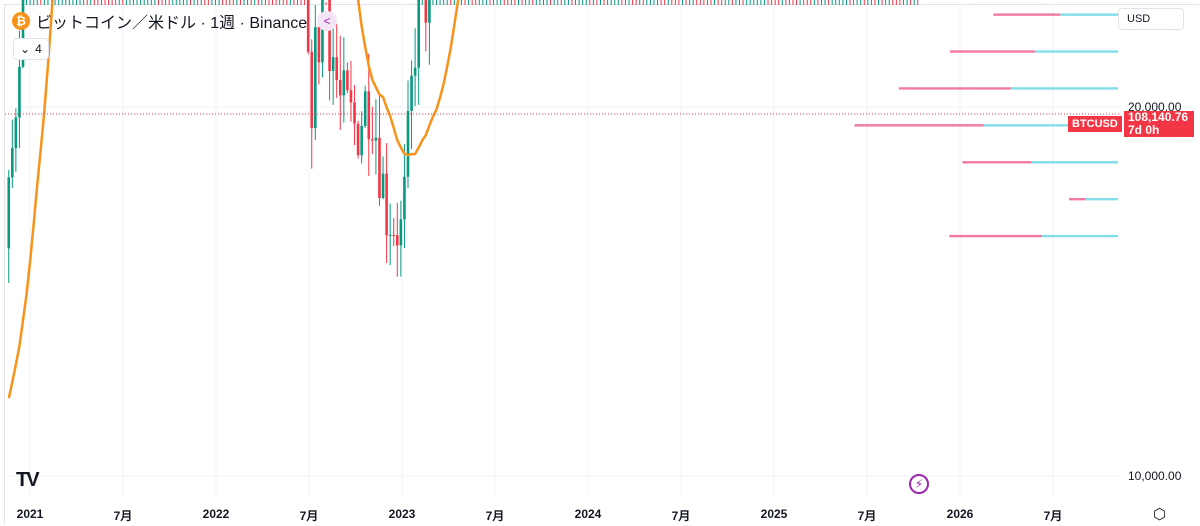  What do you see at coordinates (1160, 514) in the screenshot?
I see `settings-icon: ⬡` at bounding box center [1160, 514].